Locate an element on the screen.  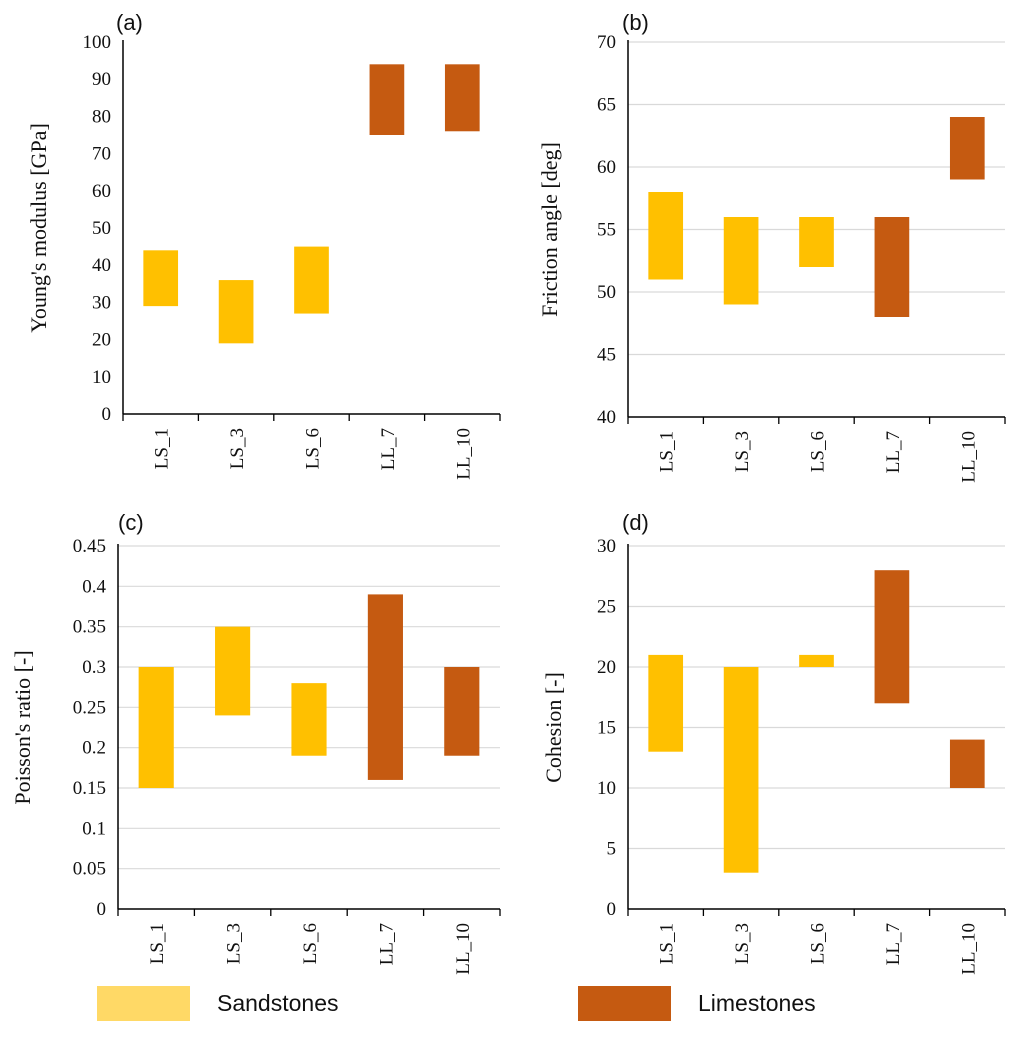
y-tick-label: 0.15 is located at coordinates (89, 788).